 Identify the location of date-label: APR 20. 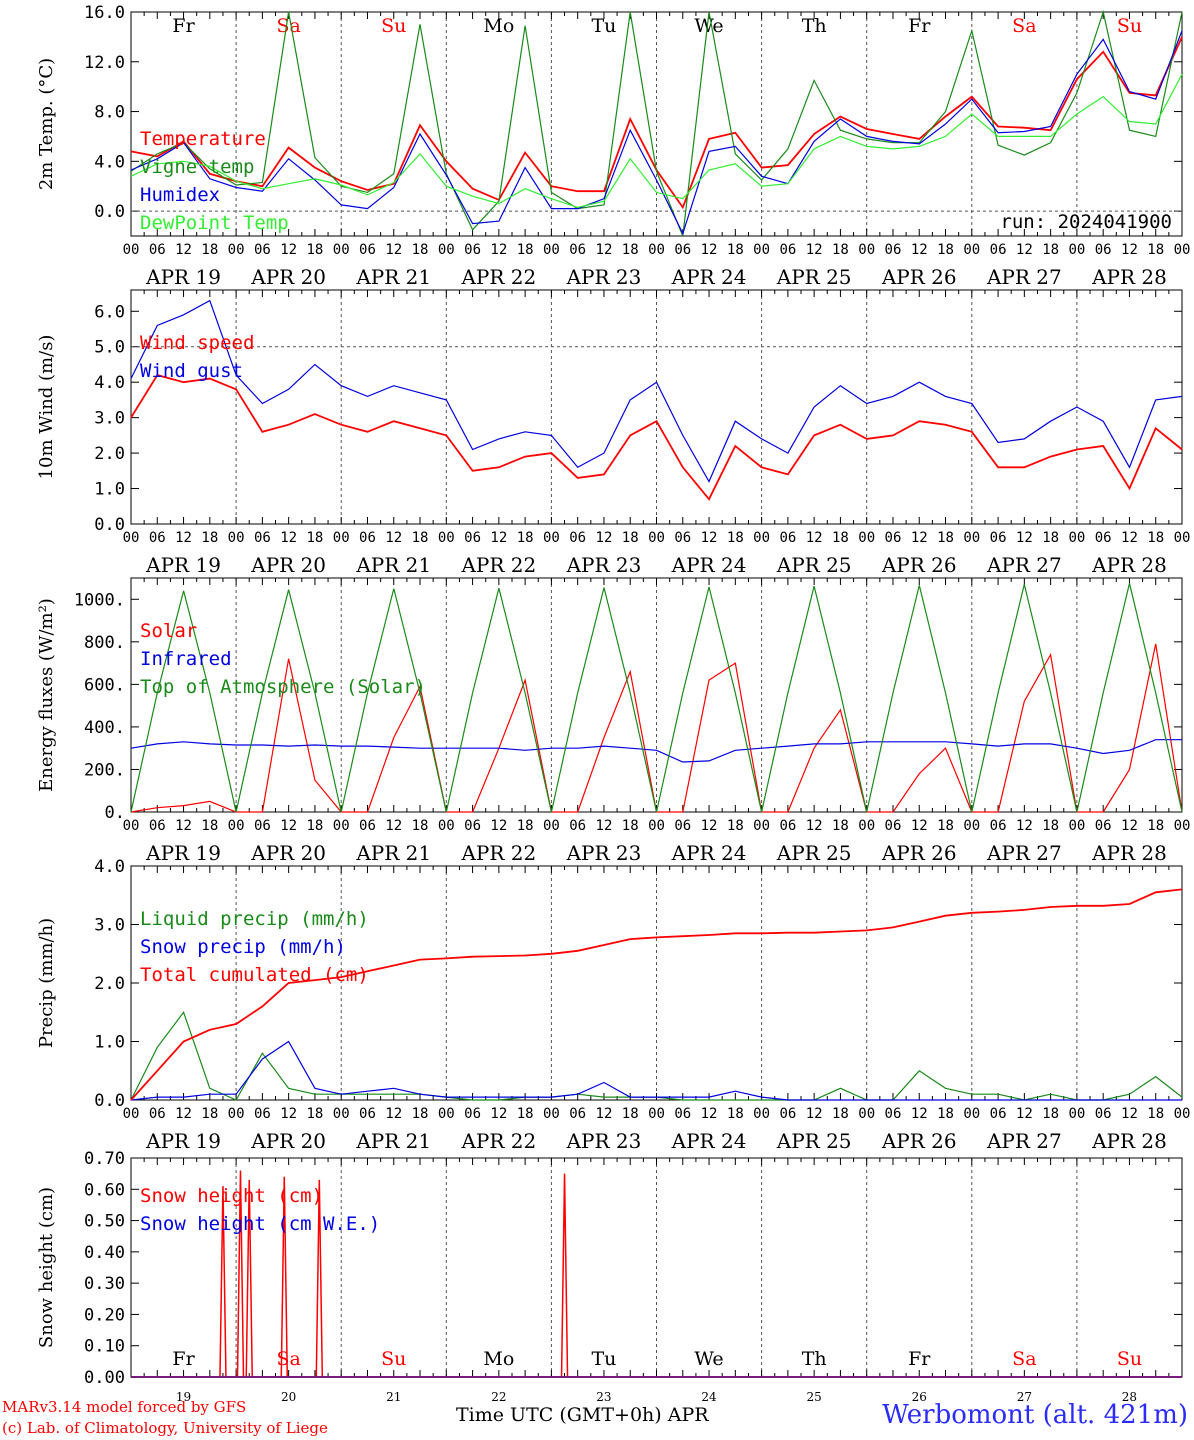
(288, 1141).